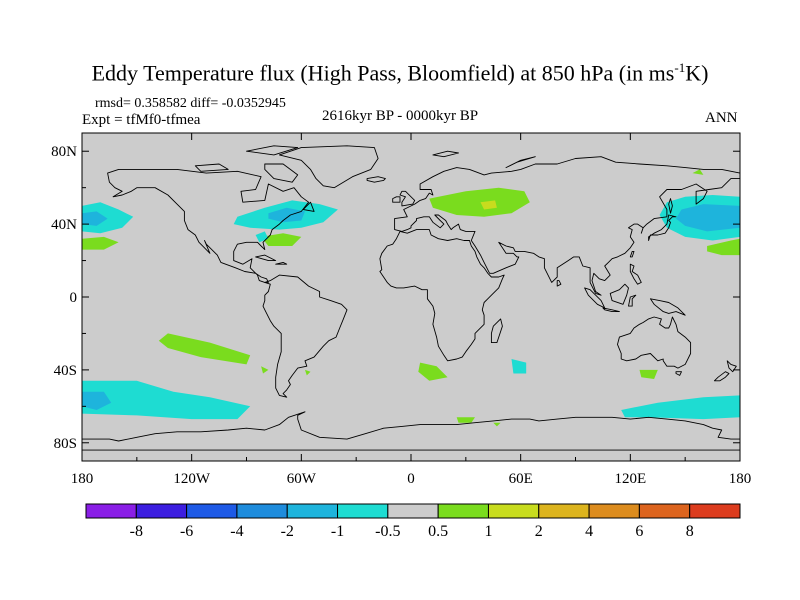 The height and width of the screenshot is (600, 800). Describe the element at coordinates (662, 227) in the screenshot. I see `coast-japan` at that location.